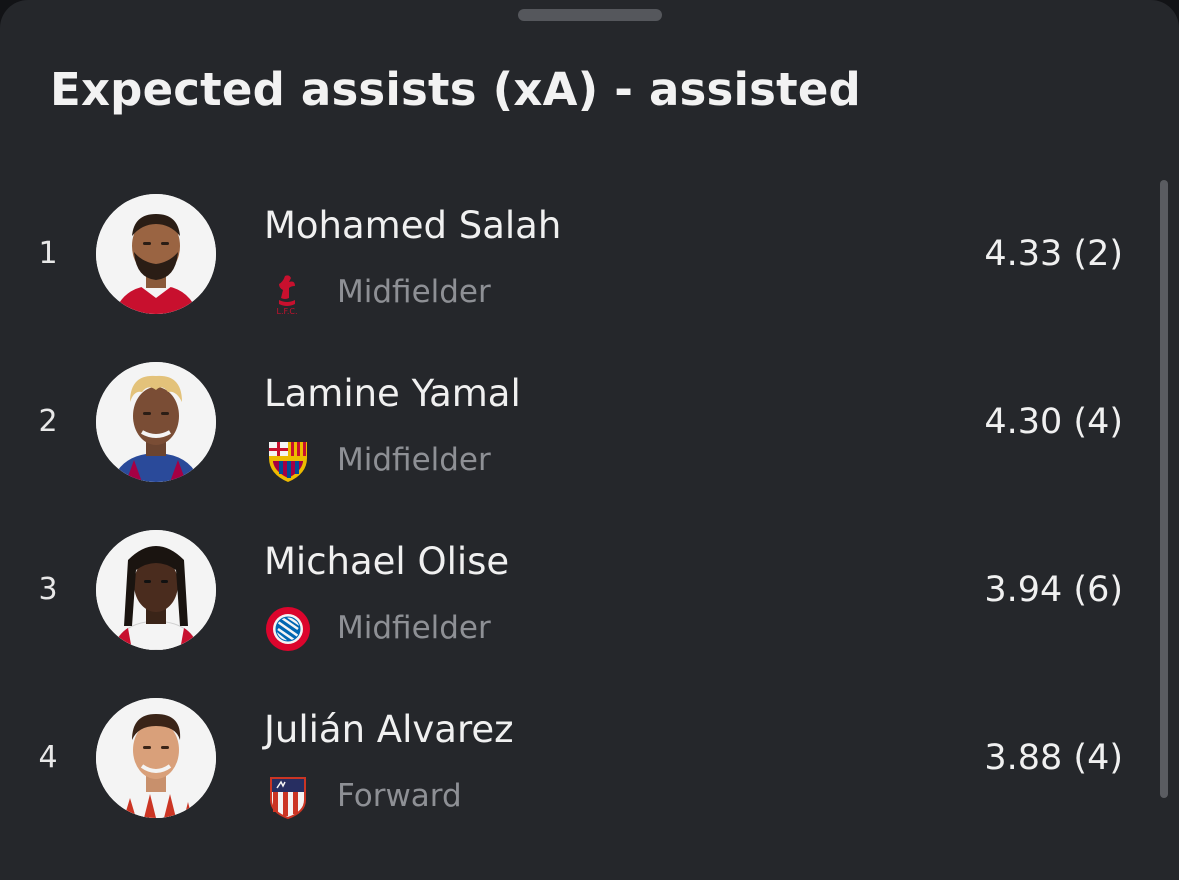 This screenshot has height=880, width=1179. I want to click on player-name: Julián Alvarez, so click(389, 729).